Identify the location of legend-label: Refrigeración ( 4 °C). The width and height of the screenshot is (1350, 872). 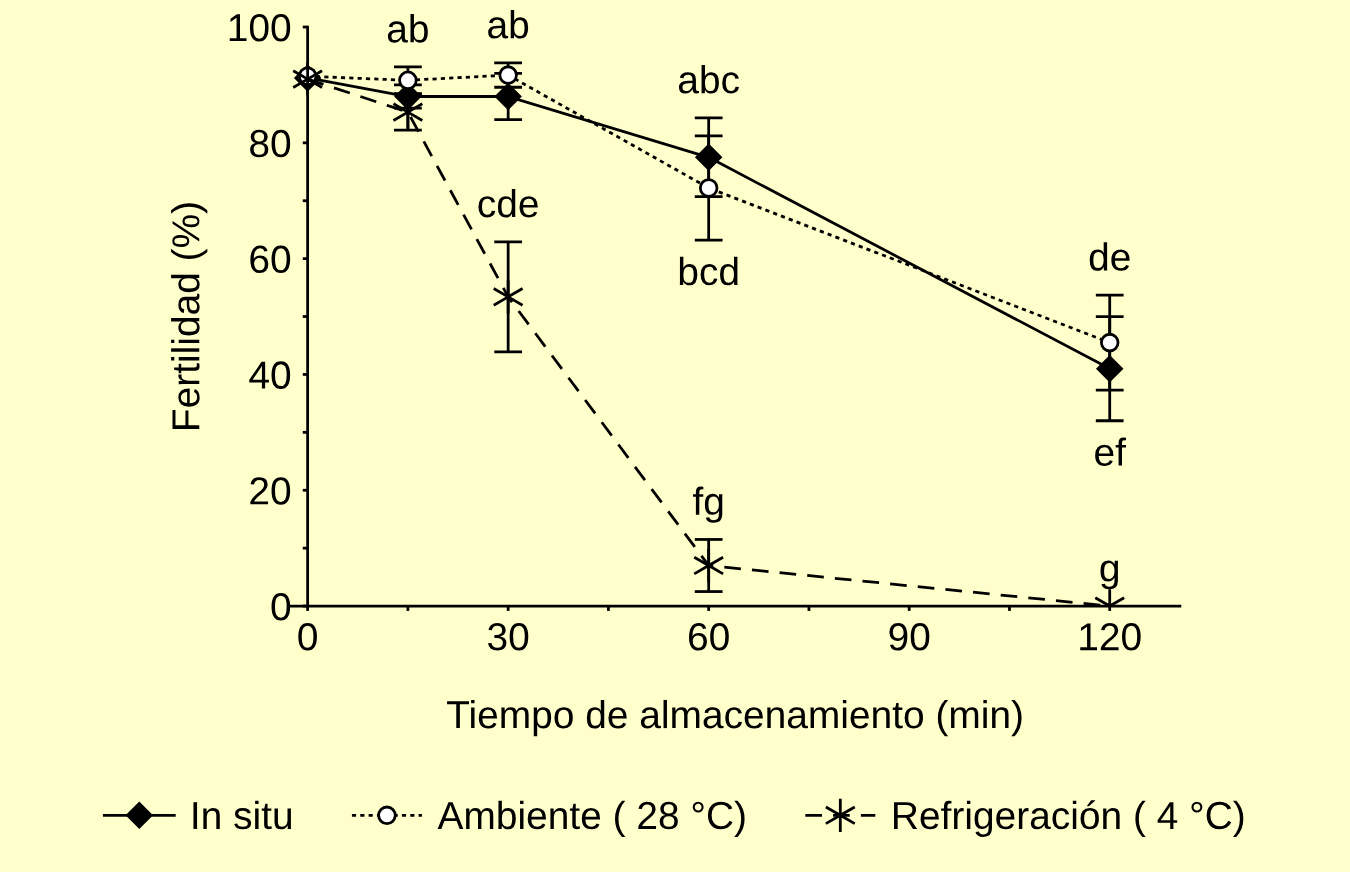
(1069, 818).